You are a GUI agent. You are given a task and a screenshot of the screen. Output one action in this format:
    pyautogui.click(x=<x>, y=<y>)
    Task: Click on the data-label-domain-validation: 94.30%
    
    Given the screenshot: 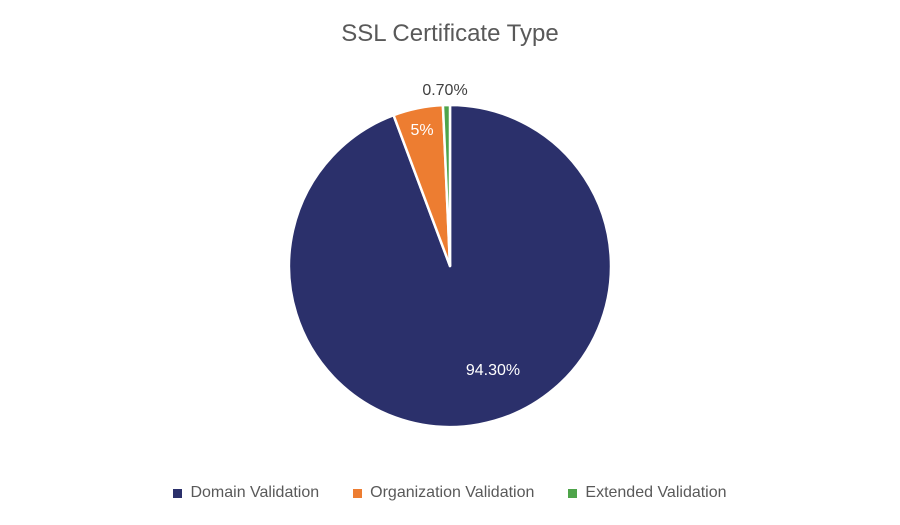 What is the action you would take?
    pyautogui.click(x=493, y=370)
    